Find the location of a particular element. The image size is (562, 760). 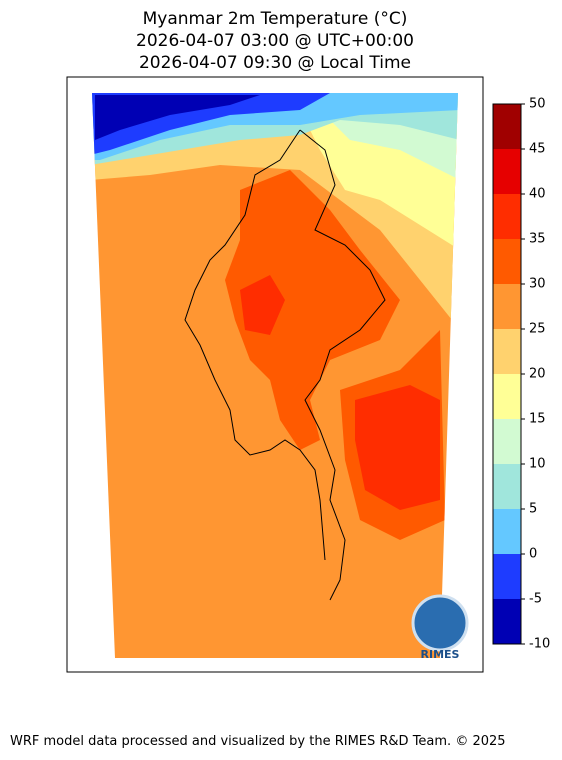

colorbar-tick-label: 40 is located at coordinates (537, 194).